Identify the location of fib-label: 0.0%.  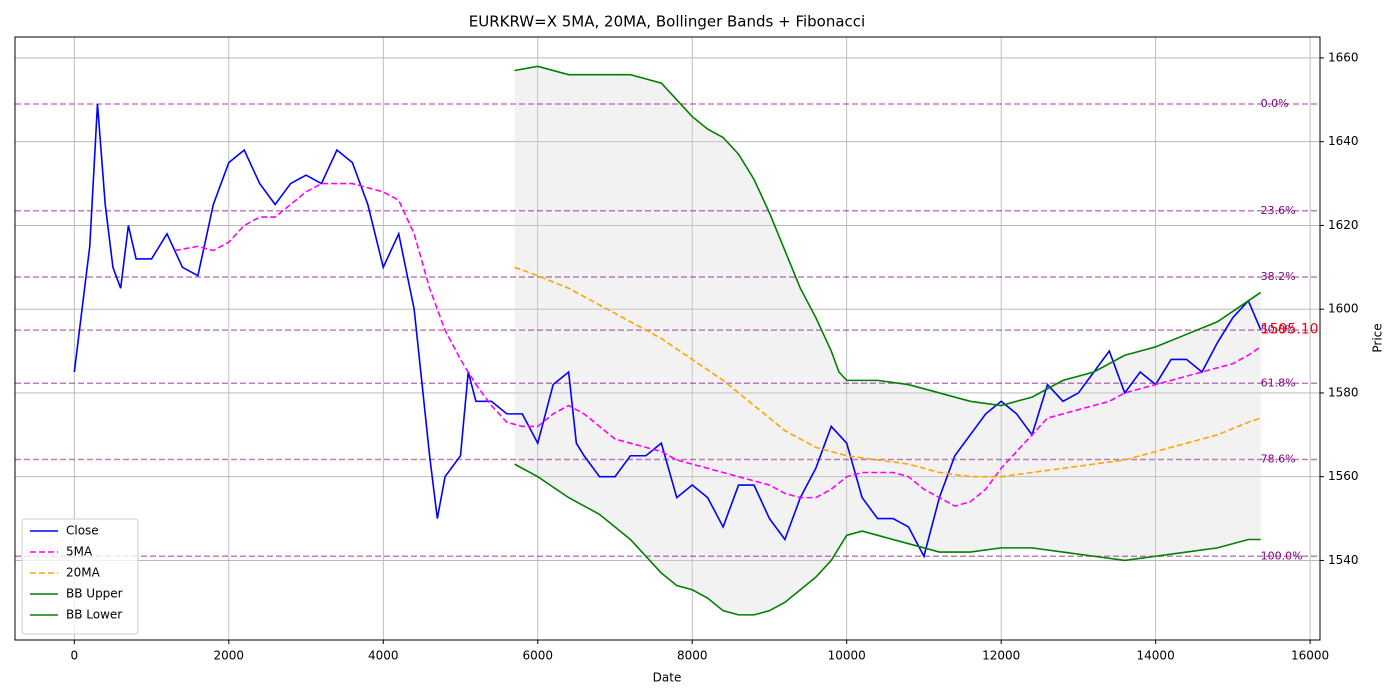
(1275, 103).